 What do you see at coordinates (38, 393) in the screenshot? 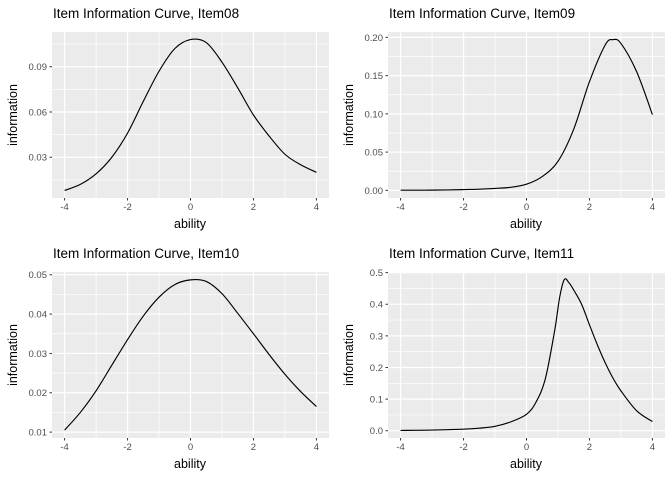
I see `y-tick-label: 0.02` at bounding box center [38, 393].